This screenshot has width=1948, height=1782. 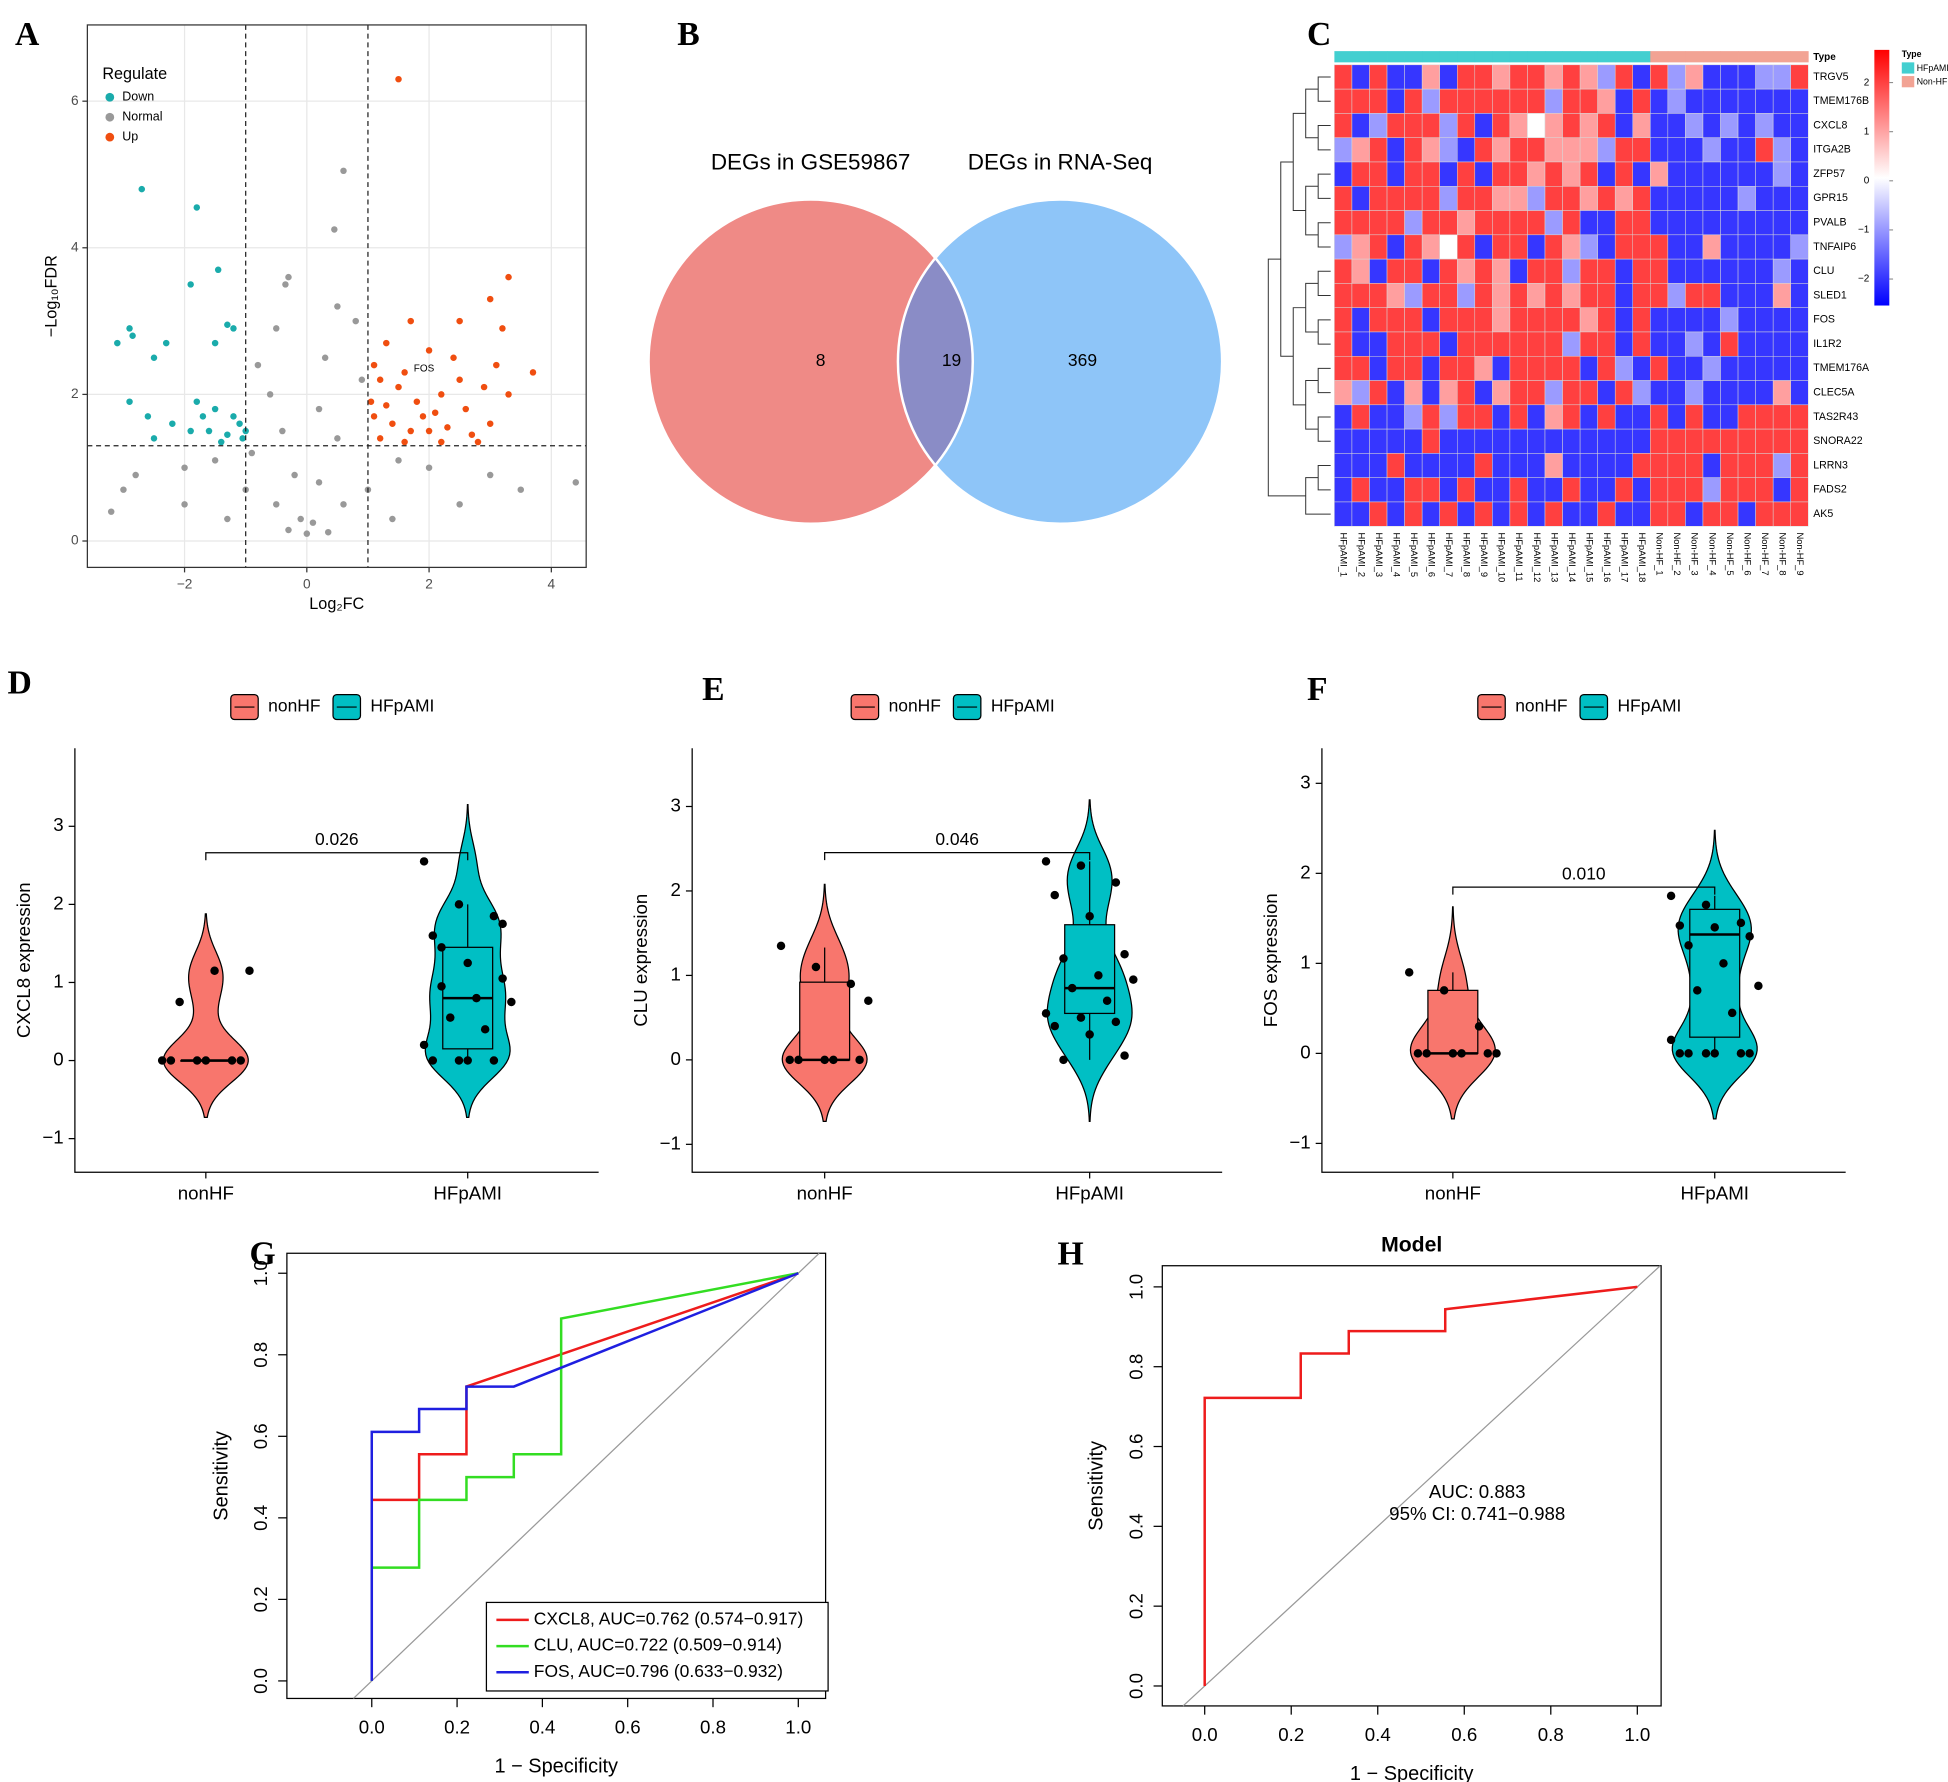 I want to click on x-tick-label: 0.6, so click(x=1464, y=1734).